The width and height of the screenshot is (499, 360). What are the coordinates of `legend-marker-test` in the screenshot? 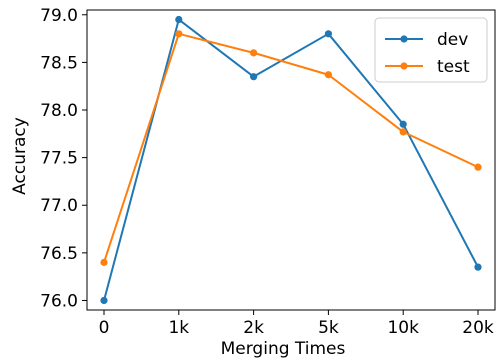 It's located at (404, 66).